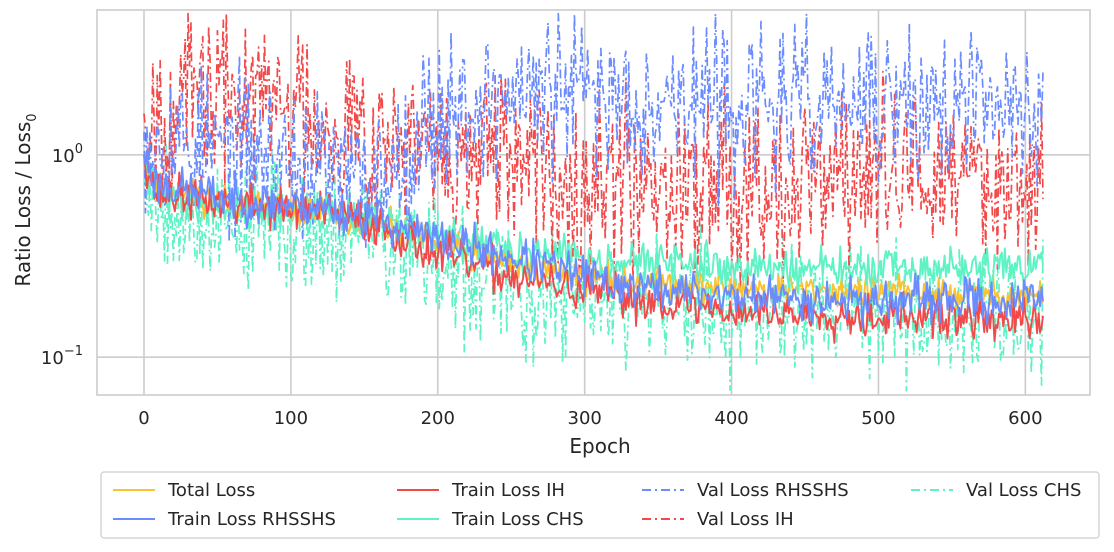 The image size is (1114, 552). I want to click on x-tick-label: 600, so click(1025, 418).